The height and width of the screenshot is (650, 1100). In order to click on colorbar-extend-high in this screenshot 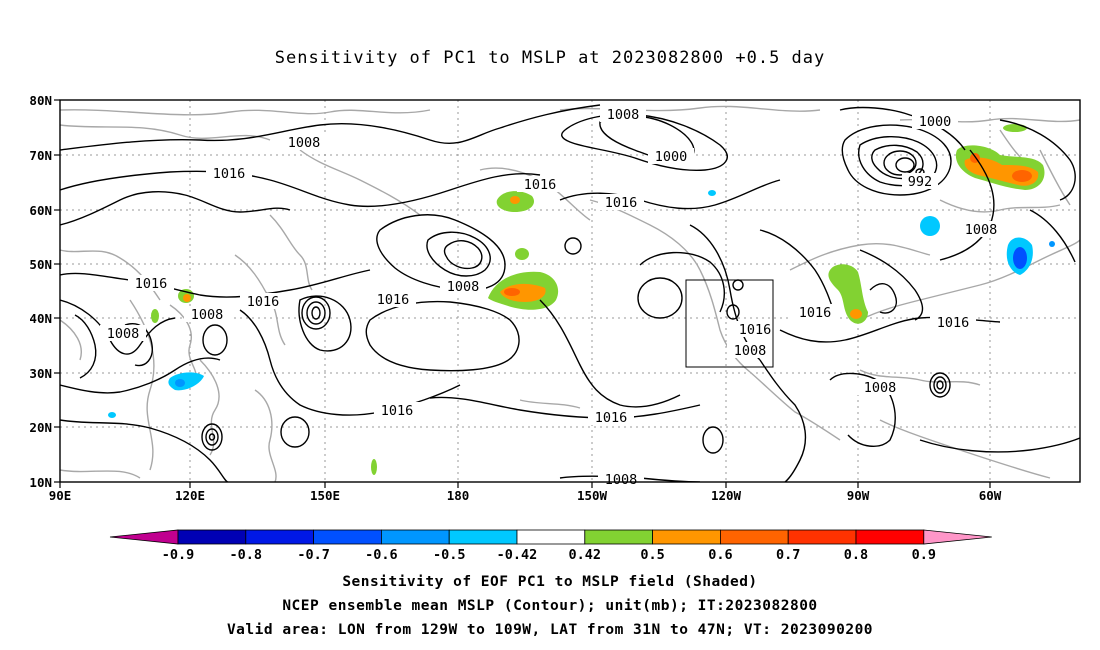, I will do `click(957, 537)`.